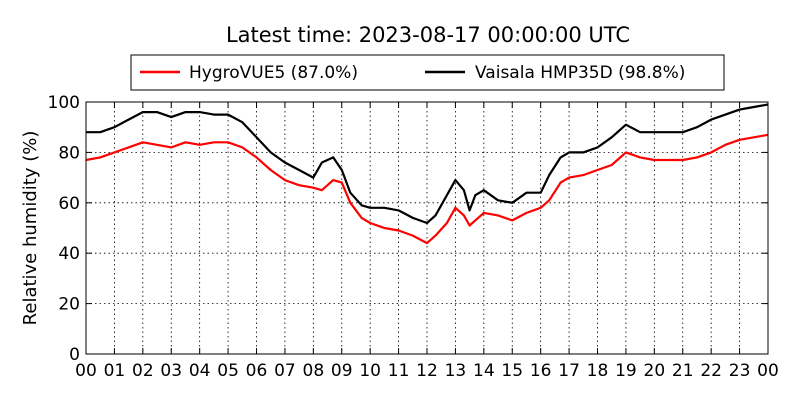 The width and height of the screenshot is (800, 400). Describe the element at coordinates (200, 371) in the screenshot. I see `x-tick-label: 04` at that location.